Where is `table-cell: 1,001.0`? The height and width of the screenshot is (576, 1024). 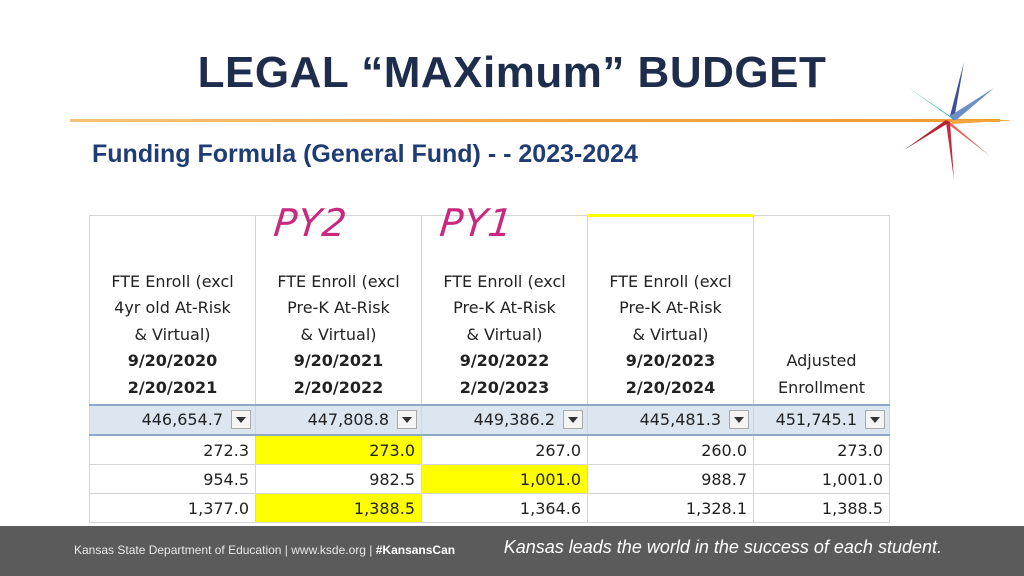 table-cell: 1,001.0 is located at coordinates (821, 479).